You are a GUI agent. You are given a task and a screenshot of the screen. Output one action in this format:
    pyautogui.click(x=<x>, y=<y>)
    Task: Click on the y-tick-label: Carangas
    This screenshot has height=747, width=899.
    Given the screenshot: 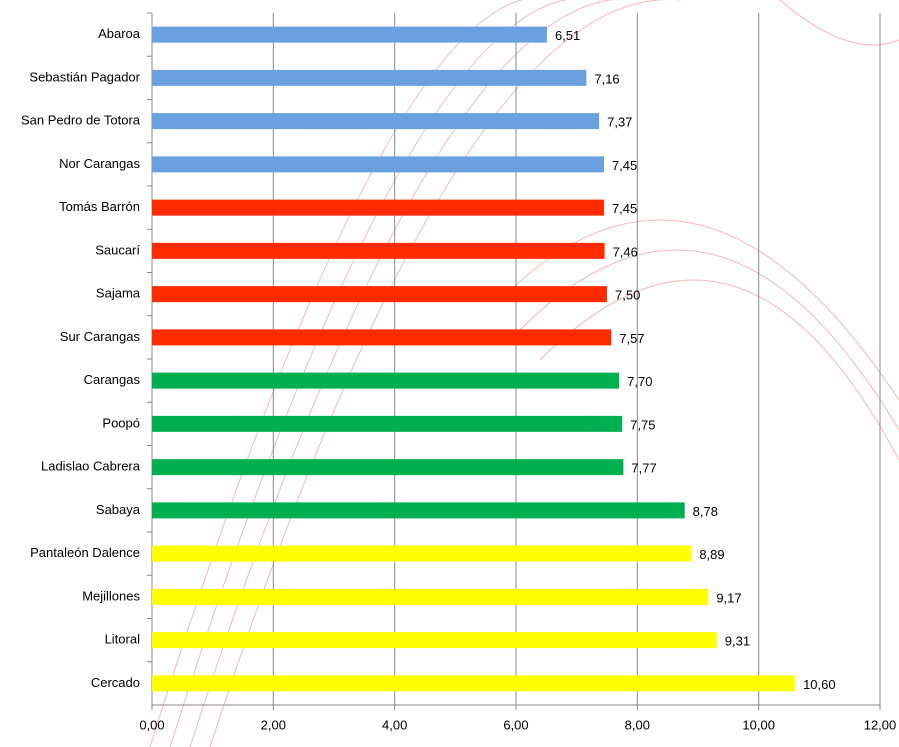 What is the action you would take?
    pyautogui.click(x=112, y=379)
    